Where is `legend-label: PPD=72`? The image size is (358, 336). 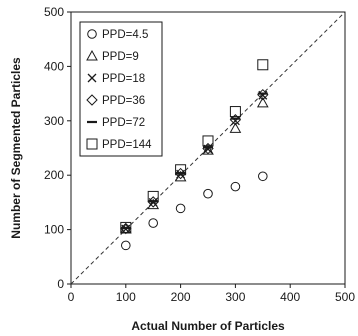 legend-label: PPD=72 is located at coordinates (123, 123).